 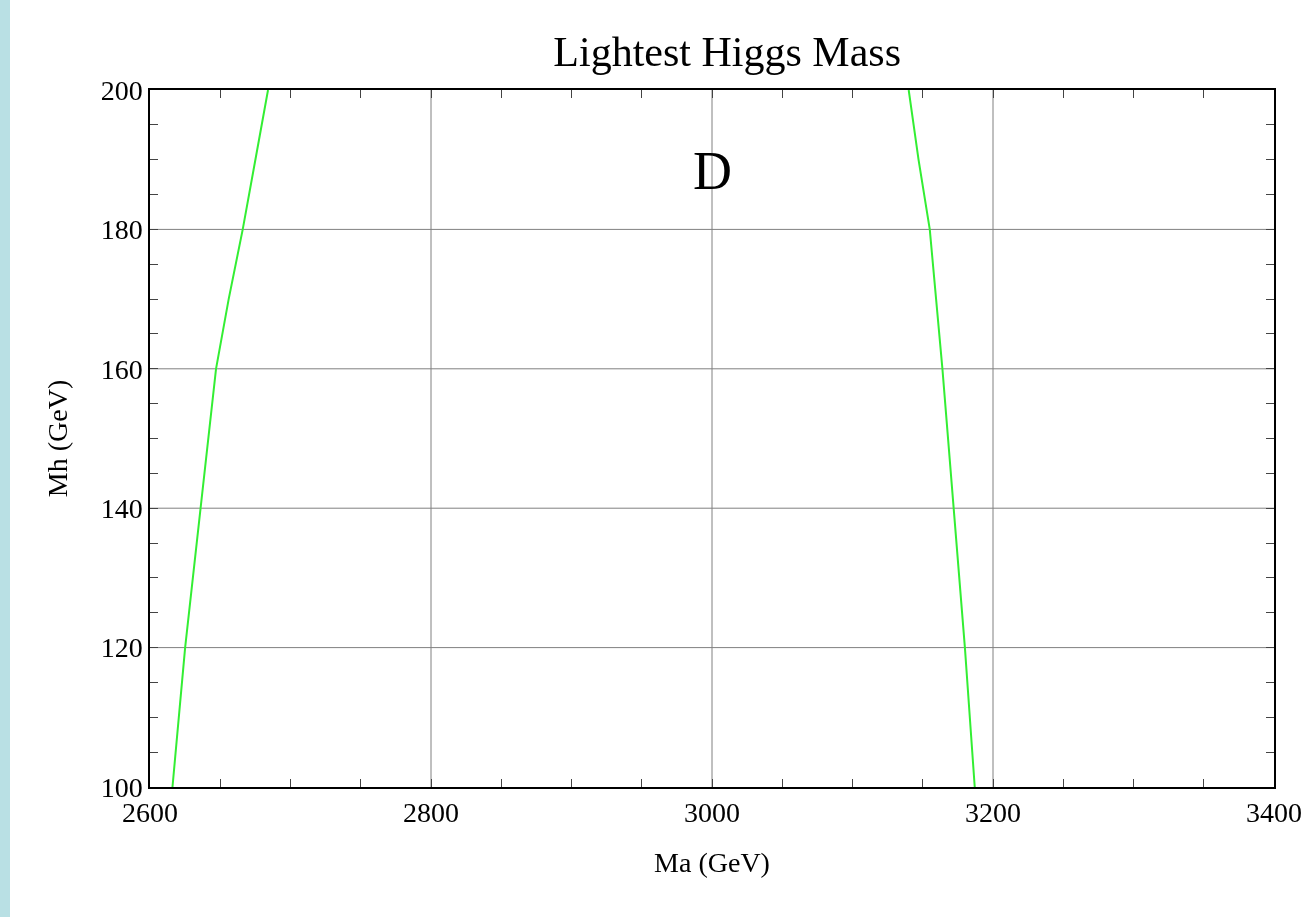 I want to click on chart-title: Lightest Higgs Mass, so click(x=727, y=52).